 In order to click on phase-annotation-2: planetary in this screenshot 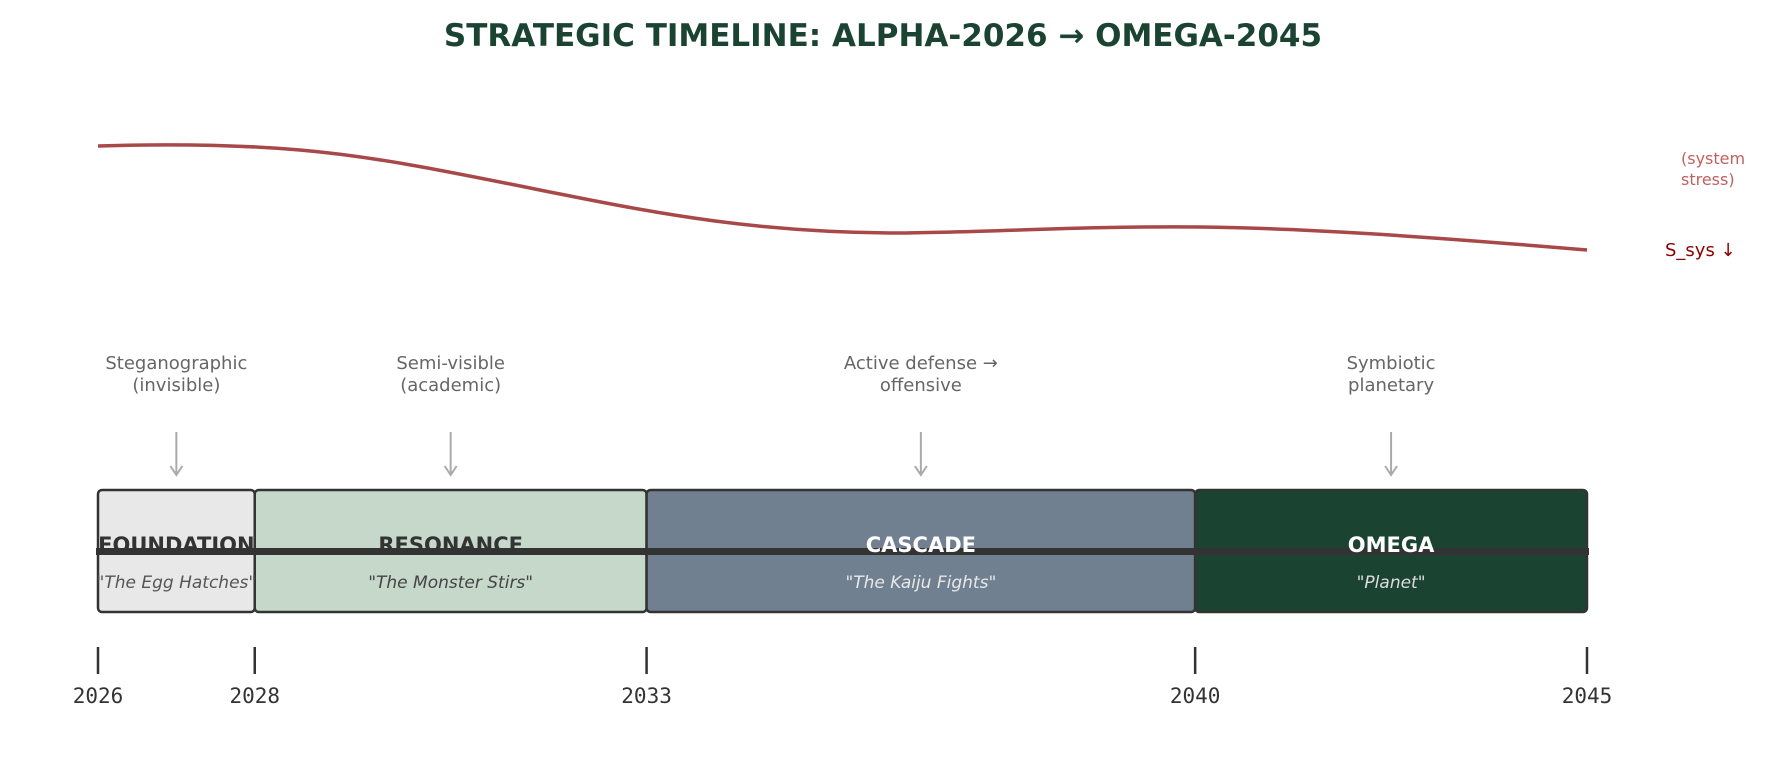, I will do `click(1391, 385)`.